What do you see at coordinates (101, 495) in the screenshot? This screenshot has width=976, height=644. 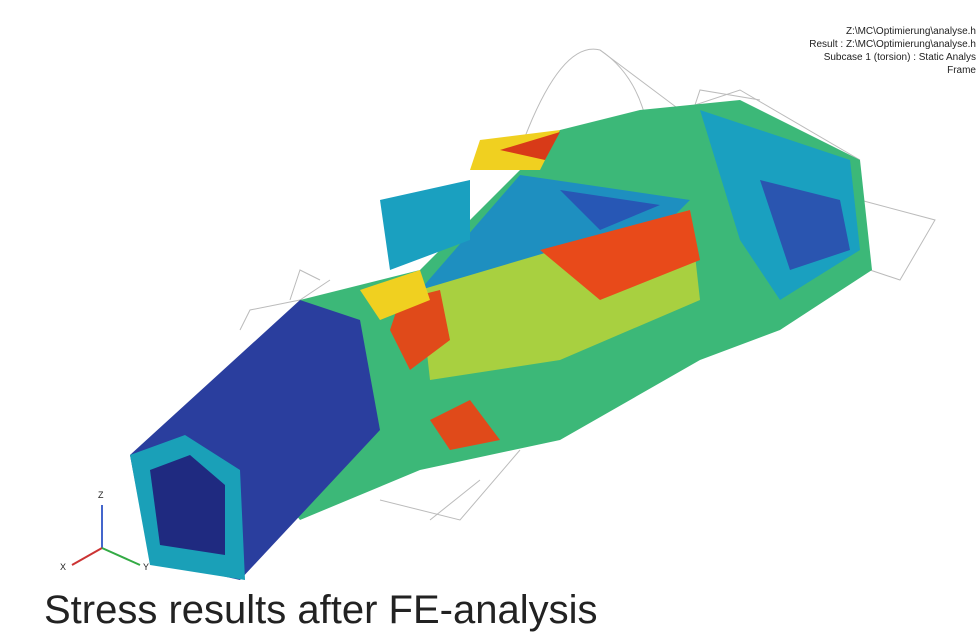 I see `axis-label: Z` at bounding box center [101, 495].